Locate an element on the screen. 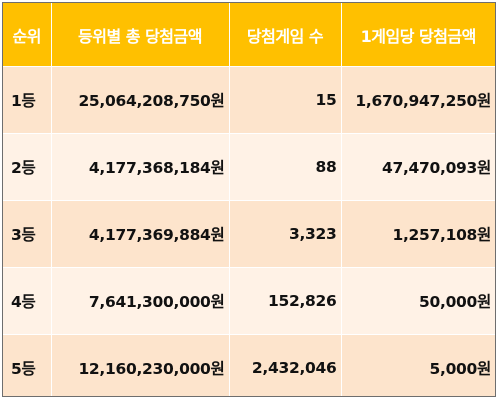  cell-winning-games: 3,323 is located at coordinates (285, 234).